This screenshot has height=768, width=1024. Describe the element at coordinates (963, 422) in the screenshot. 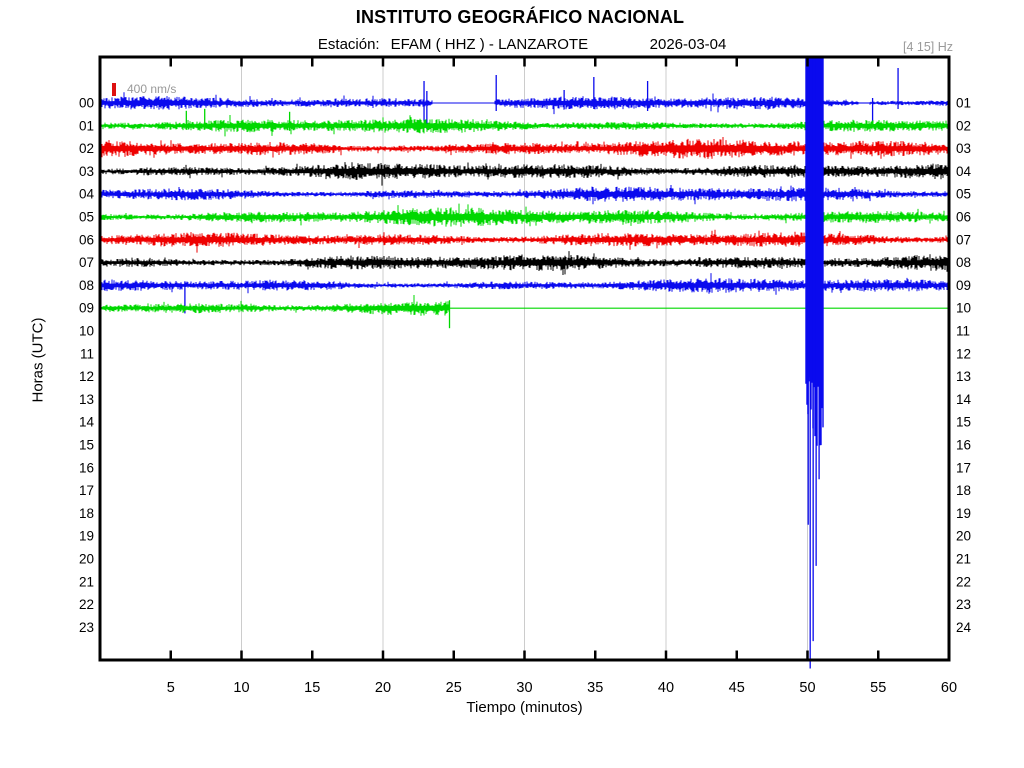

I see `right-hour-label: 15` at that location.